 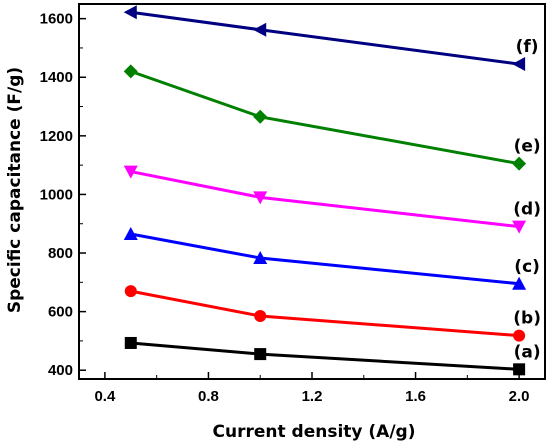 I want to click on y-tick-label: 800, so click(x=60, y=253).